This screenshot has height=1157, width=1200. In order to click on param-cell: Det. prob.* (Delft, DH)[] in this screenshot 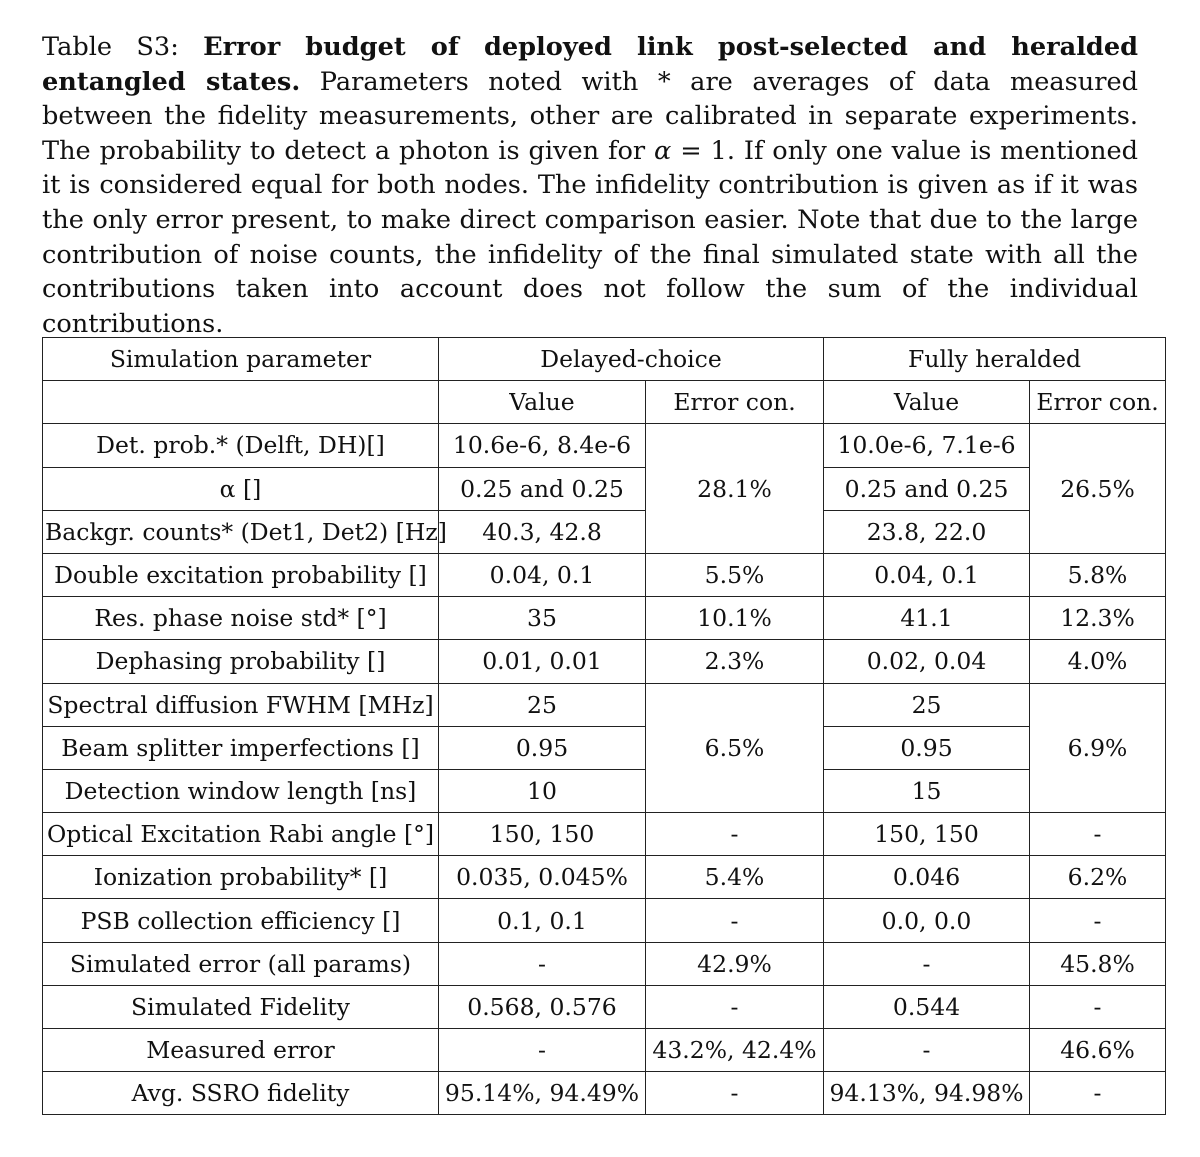, I will do `click(240, 445)`.